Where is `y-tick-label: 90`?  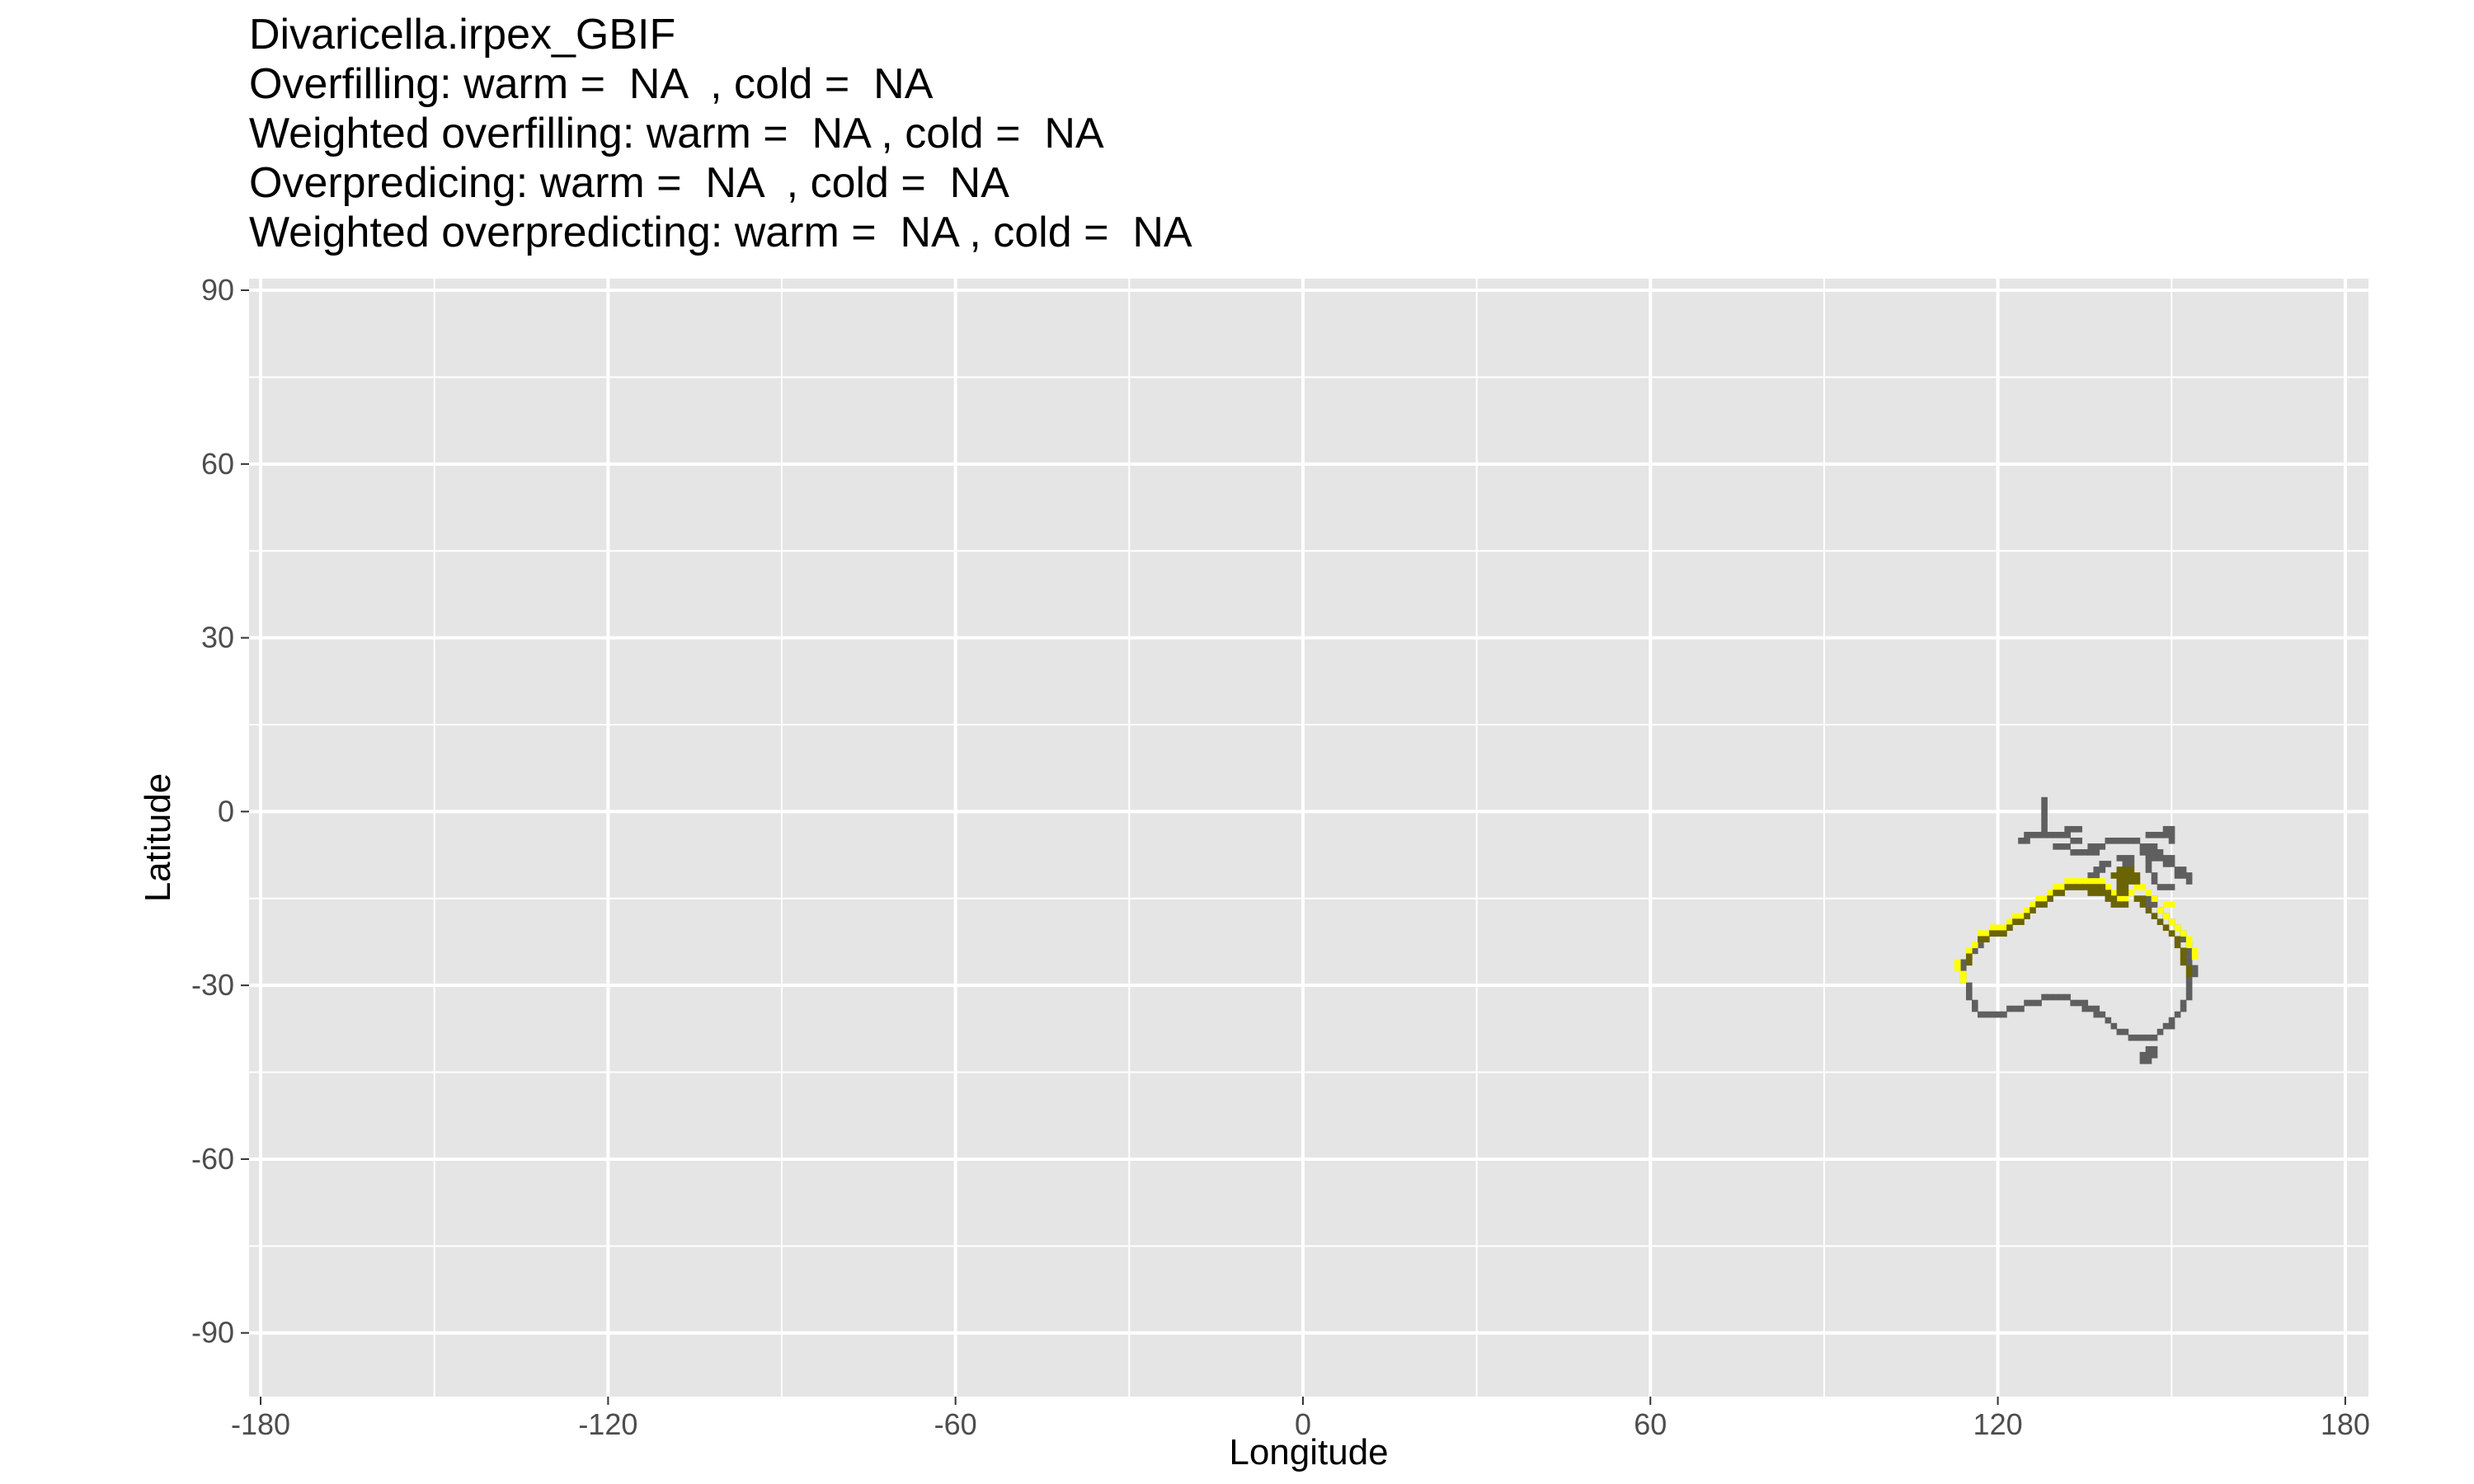 y-tick-label: 90 is located at coordinates (217, 290).